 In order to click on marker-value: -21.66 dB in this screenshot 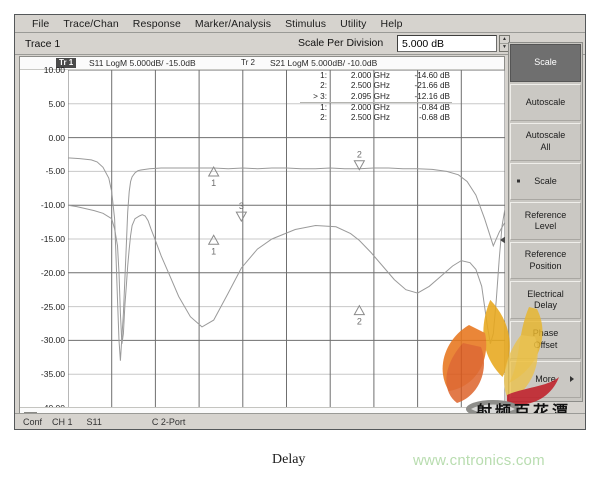, I will do `click(432, 86)`.